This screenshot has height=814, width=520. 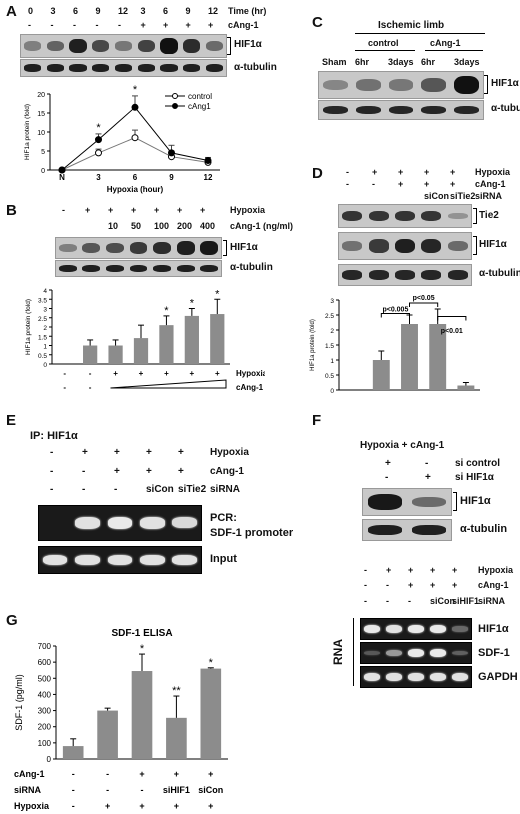 What do you see at coordinates (45, 727) in the screenshot?
I see `y-tick-label: 200` at bounding box center [45, 727].